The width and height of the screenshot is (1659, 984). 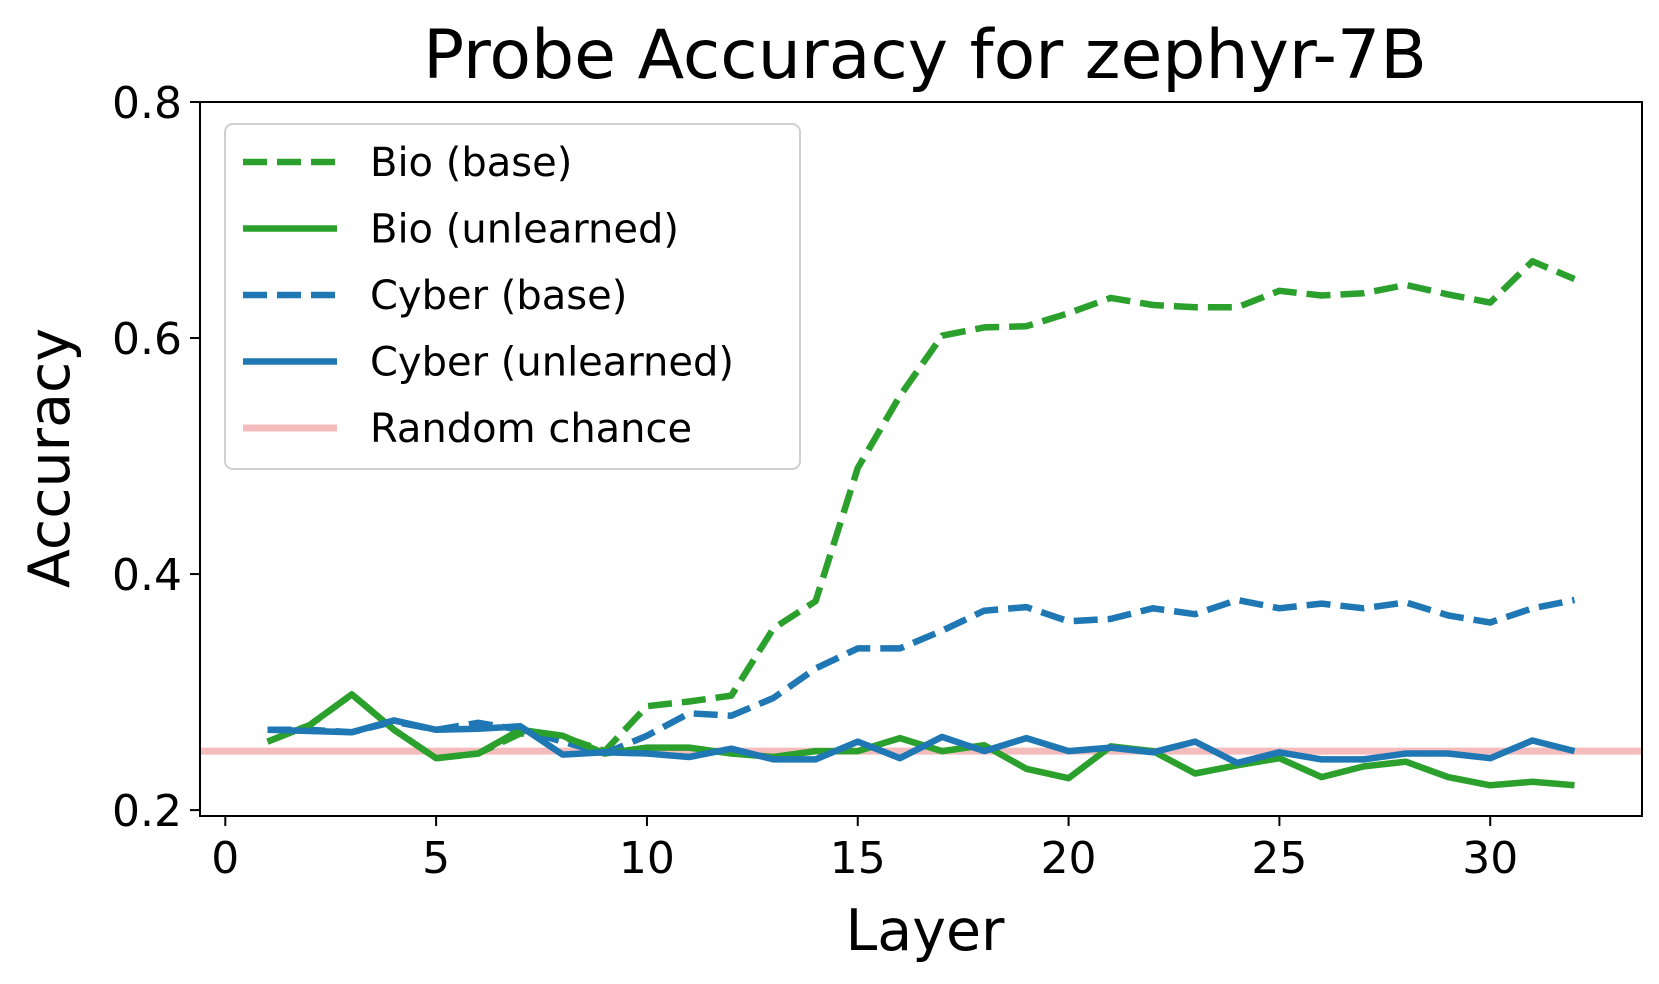 What do you see at coordinates (1490, 858) in the screenshot?
I see `x-tick-label: 30` at bounding box center [1490, 858].